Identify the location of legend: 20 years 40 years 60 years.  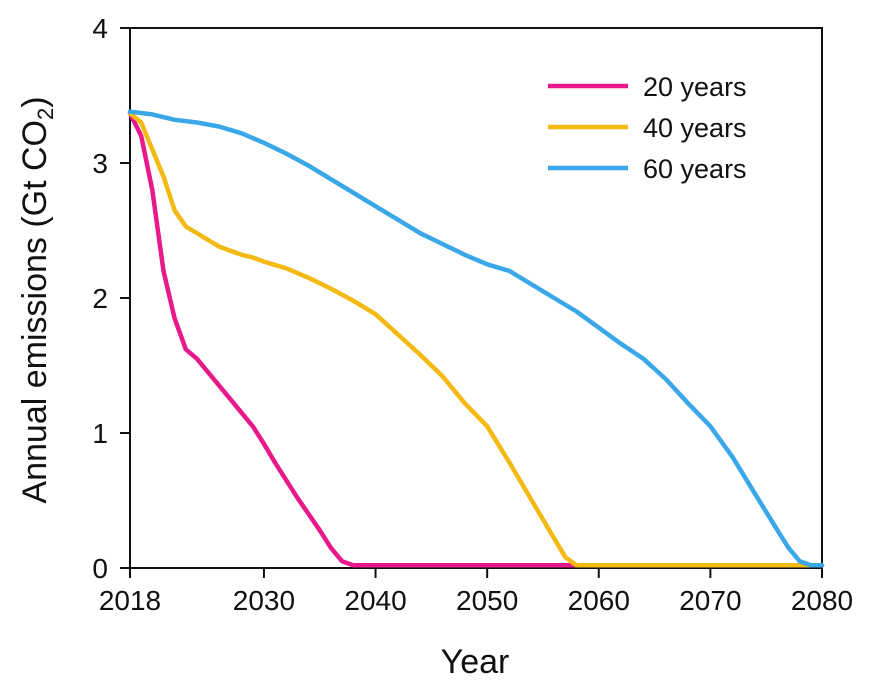
(647, 128).